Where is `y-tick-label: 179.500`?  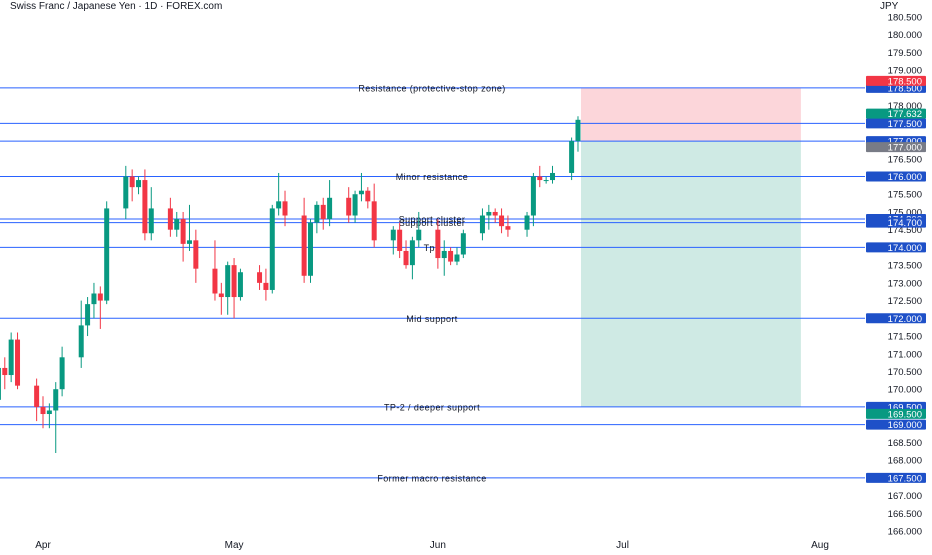
y-tick-label: 179.500 is located at coordinates (905, 53).